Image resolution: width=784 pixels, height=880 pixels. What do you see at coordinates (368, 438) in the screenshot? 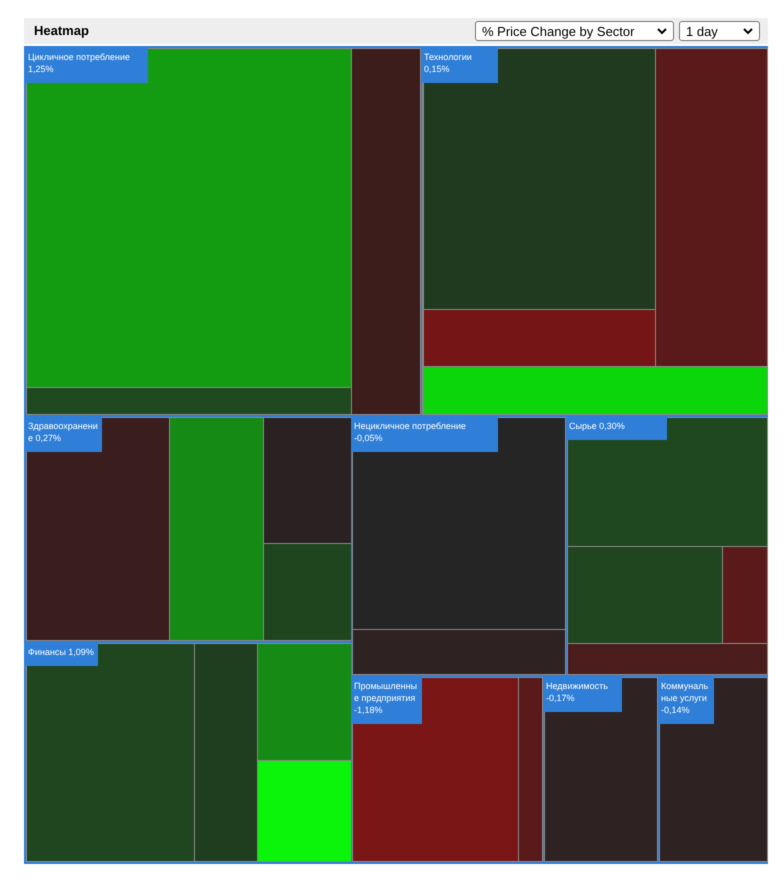
I see `data-label: -0,05%` at bounding box center [368, 438].